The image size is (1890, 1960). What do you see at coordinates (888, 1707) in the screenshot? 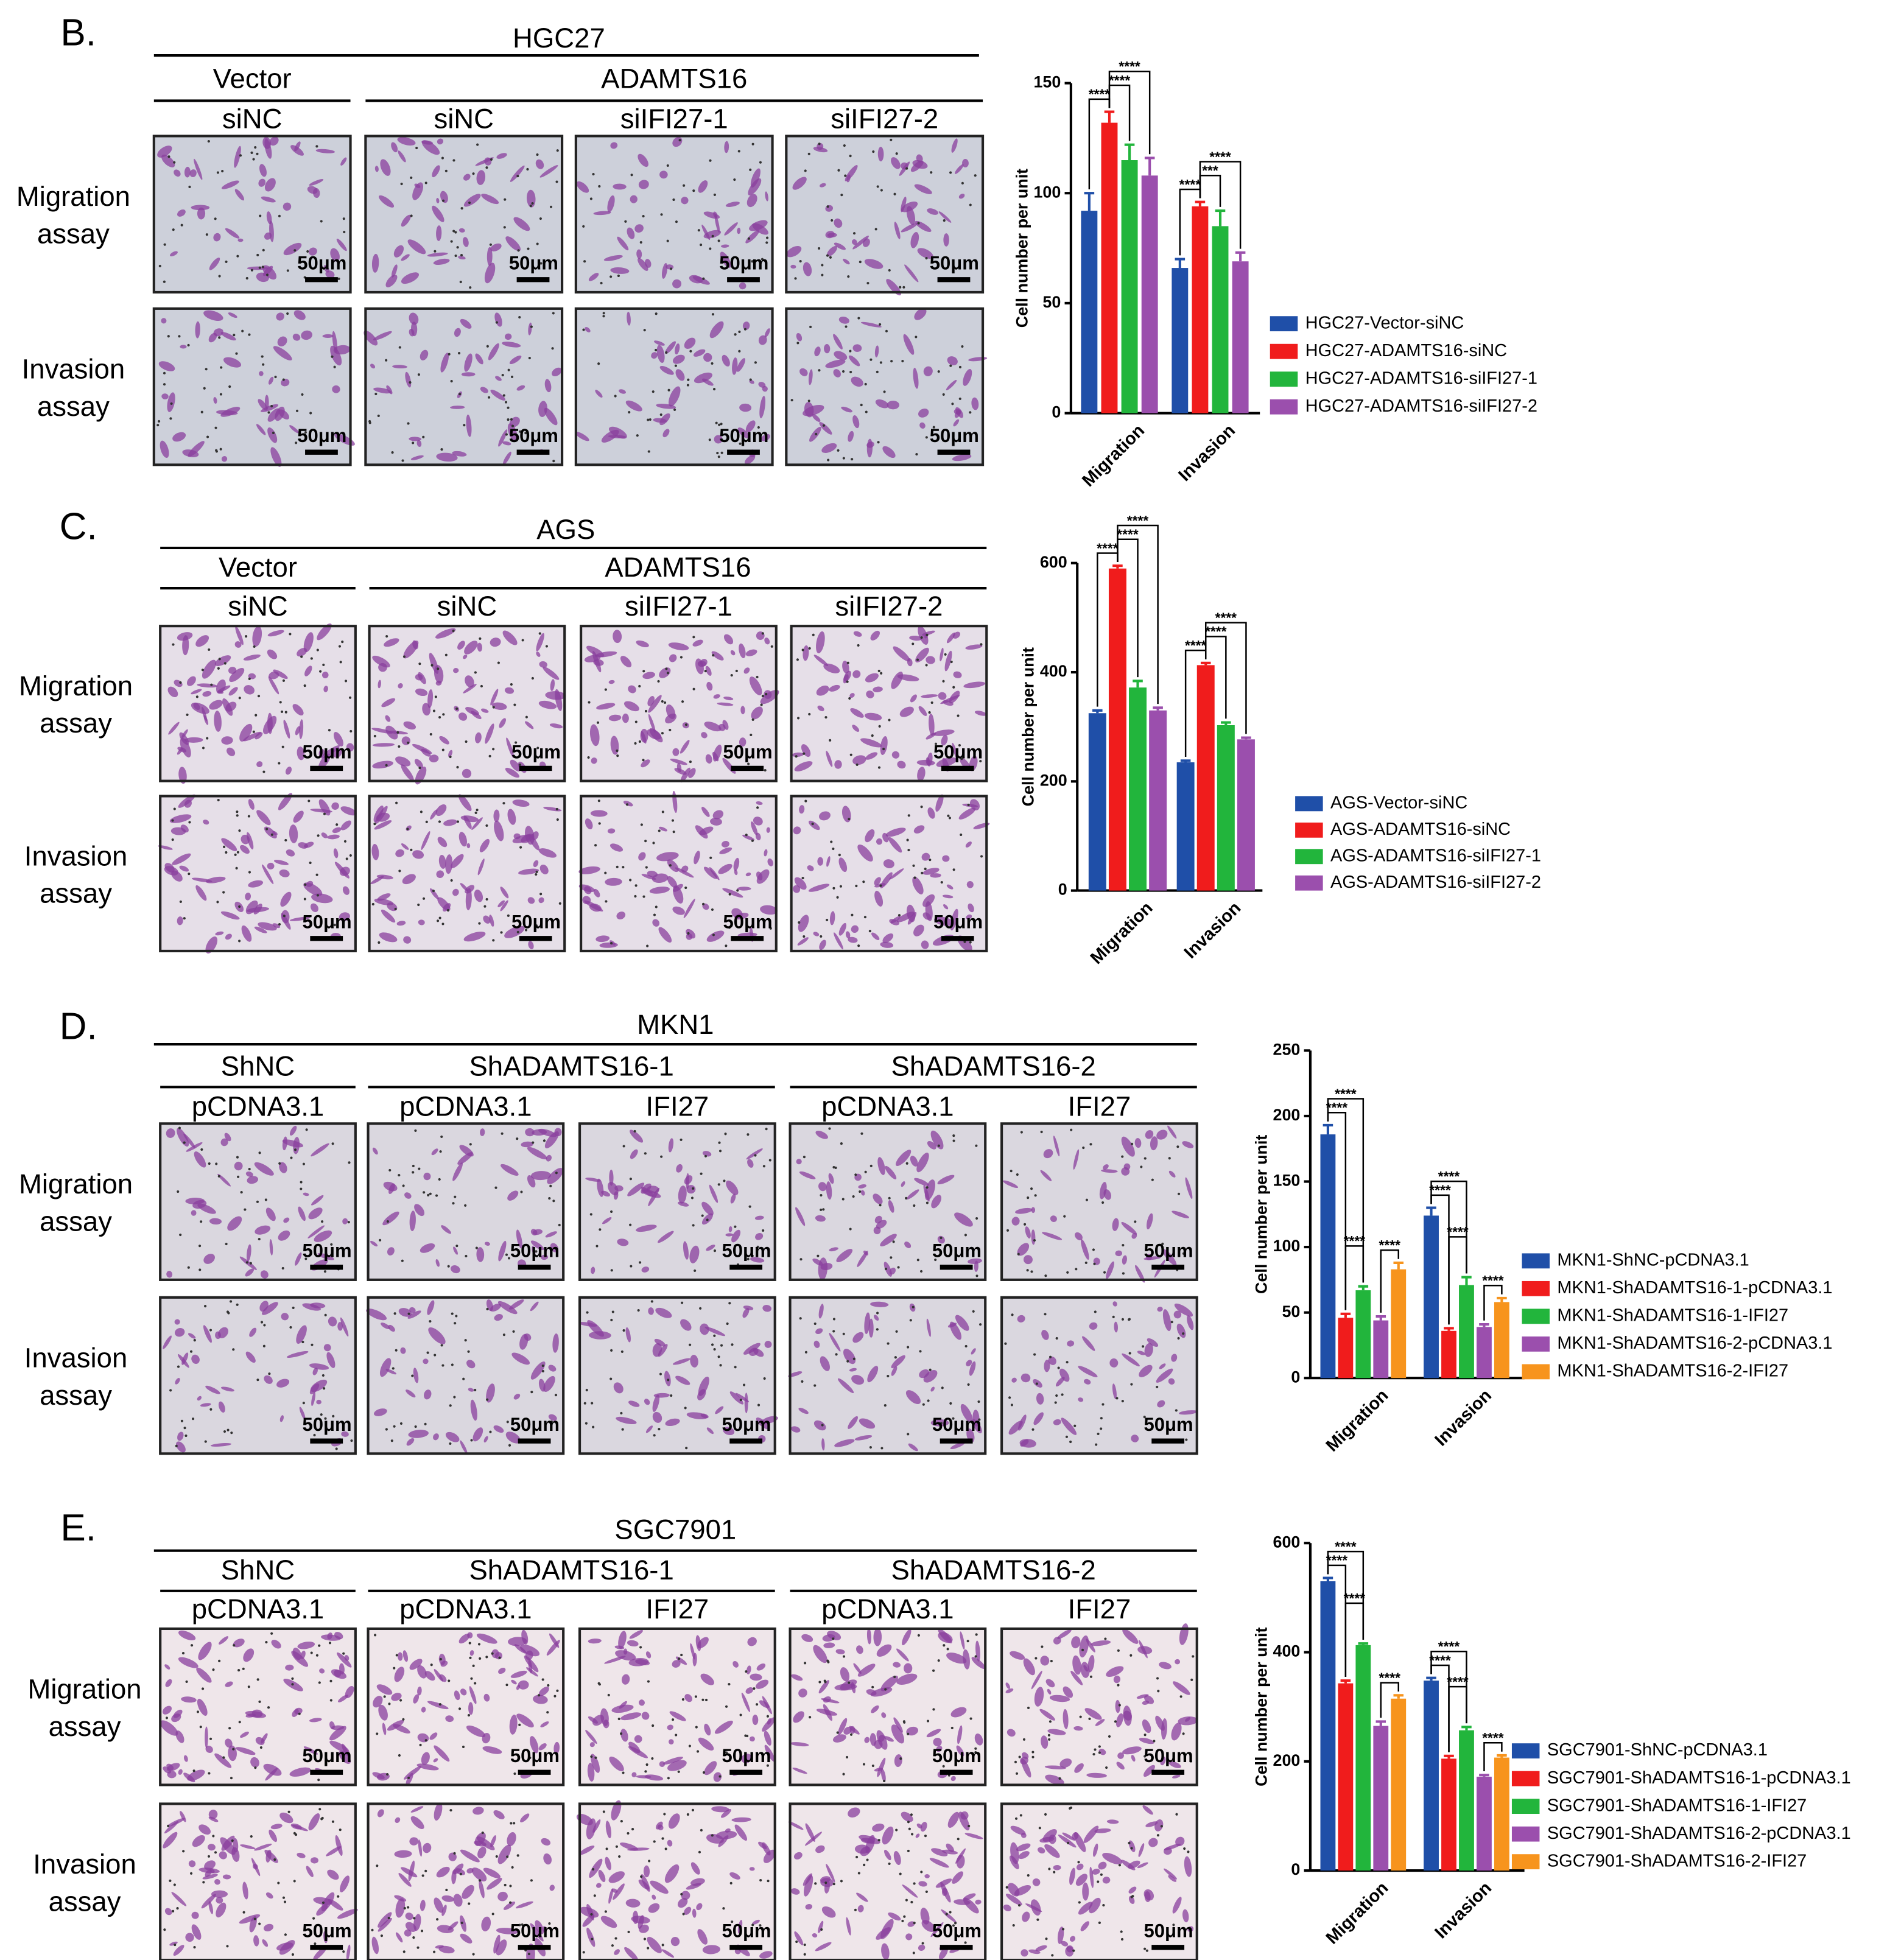
I see `micrograph: 50μm` at bounding box center [888, 1707].